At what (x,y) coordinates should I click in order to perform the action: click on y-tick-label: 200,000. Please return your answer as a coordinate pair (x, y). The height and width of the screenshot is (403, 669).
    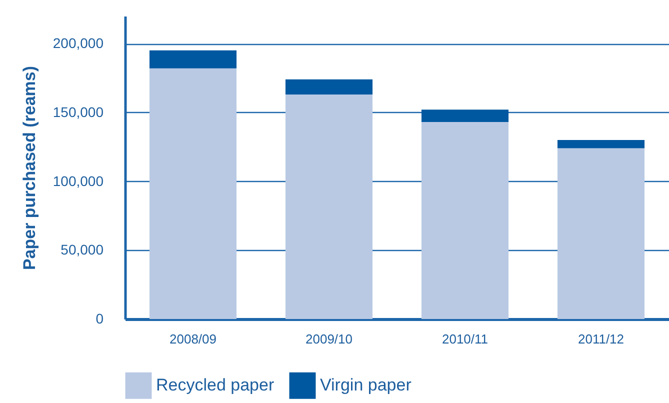
    Looking at the image, I should click on (78, 43).